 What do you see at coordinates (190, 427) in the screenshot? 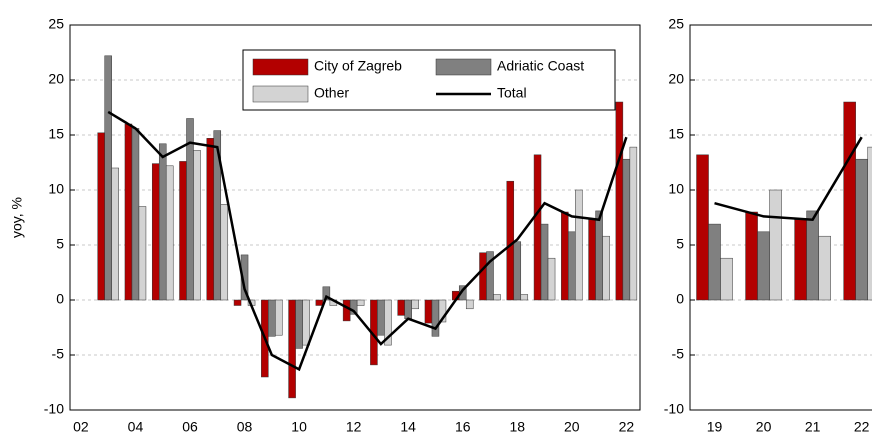
I see `x-tick-label: 06` at bounding box center [190, 427].